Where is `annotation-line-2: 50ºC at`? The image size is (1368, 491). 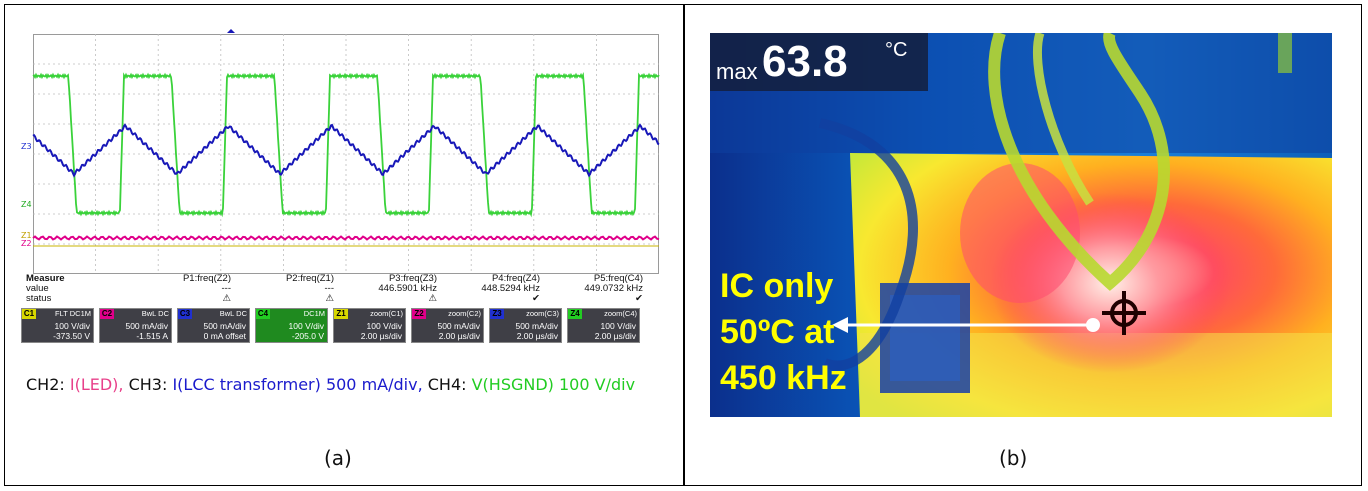 annotation-line-2: 50ºC at is located at coordinates (777, 332).